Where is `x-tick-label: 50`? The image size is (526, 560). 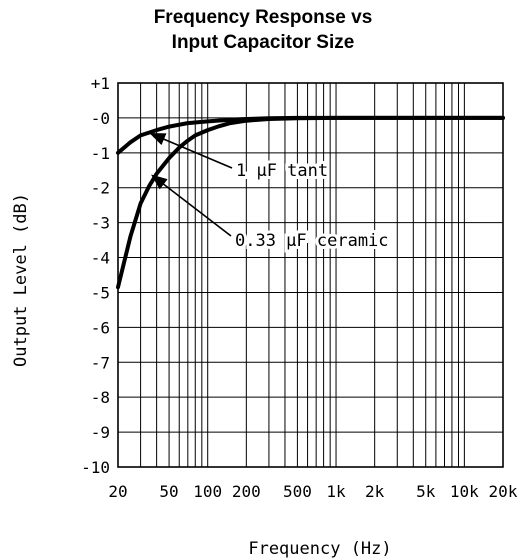
x-tick-label: 50 is located at coordinates (168, 491).